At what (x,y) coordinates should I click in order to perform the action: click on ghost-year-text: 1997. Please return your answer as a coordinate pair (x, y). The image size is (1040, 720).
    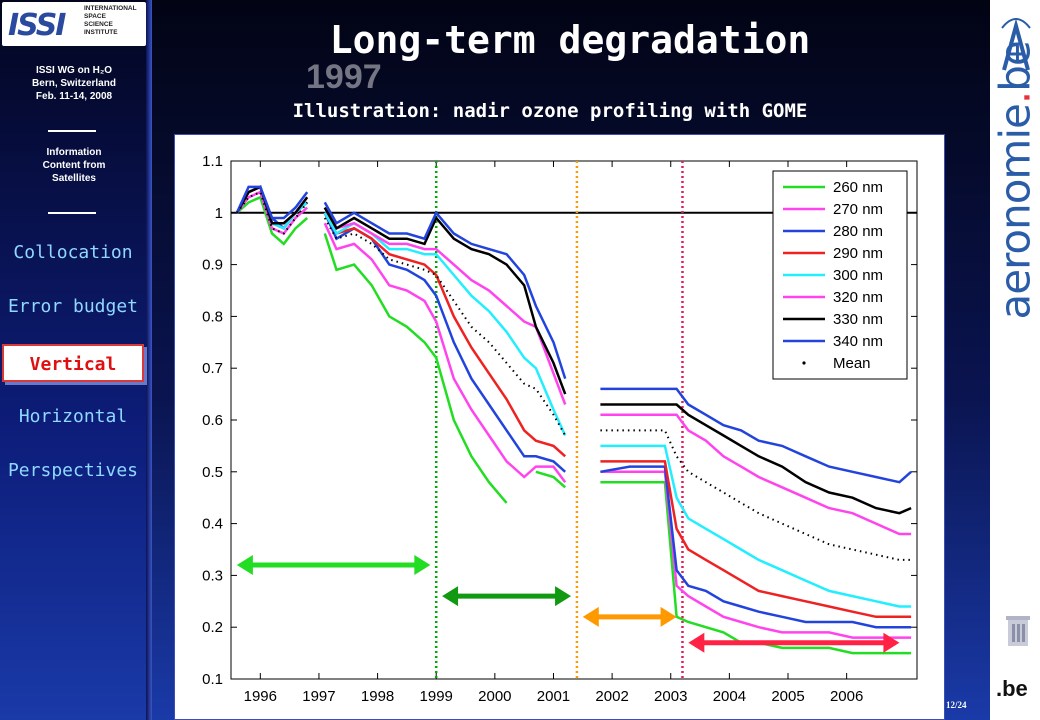
    Looking at the image, I should click on (344, 77).